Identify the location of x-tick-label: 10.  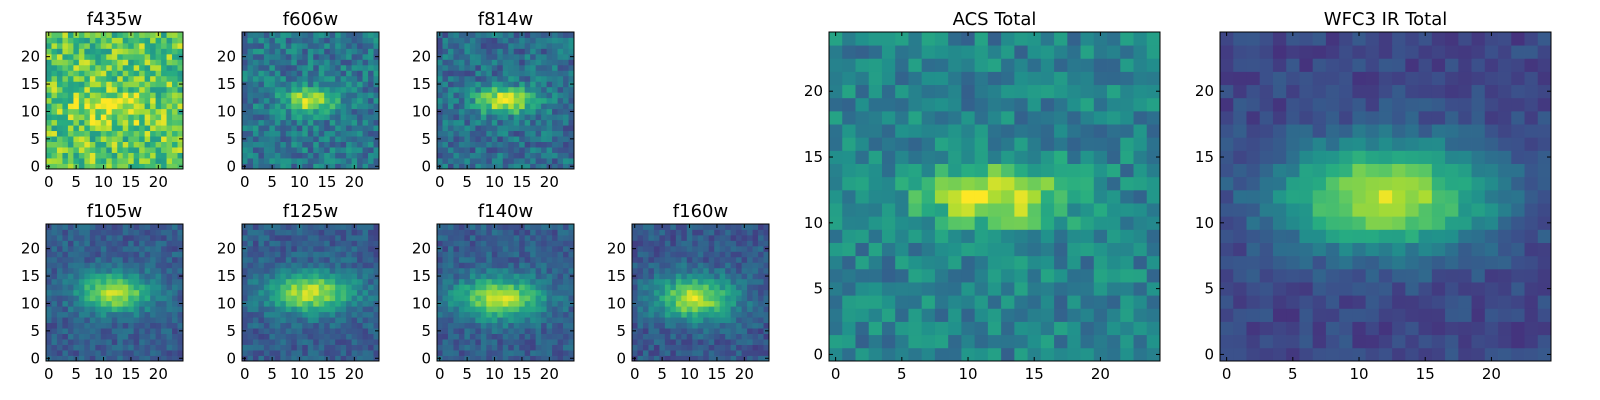
(103, 182).